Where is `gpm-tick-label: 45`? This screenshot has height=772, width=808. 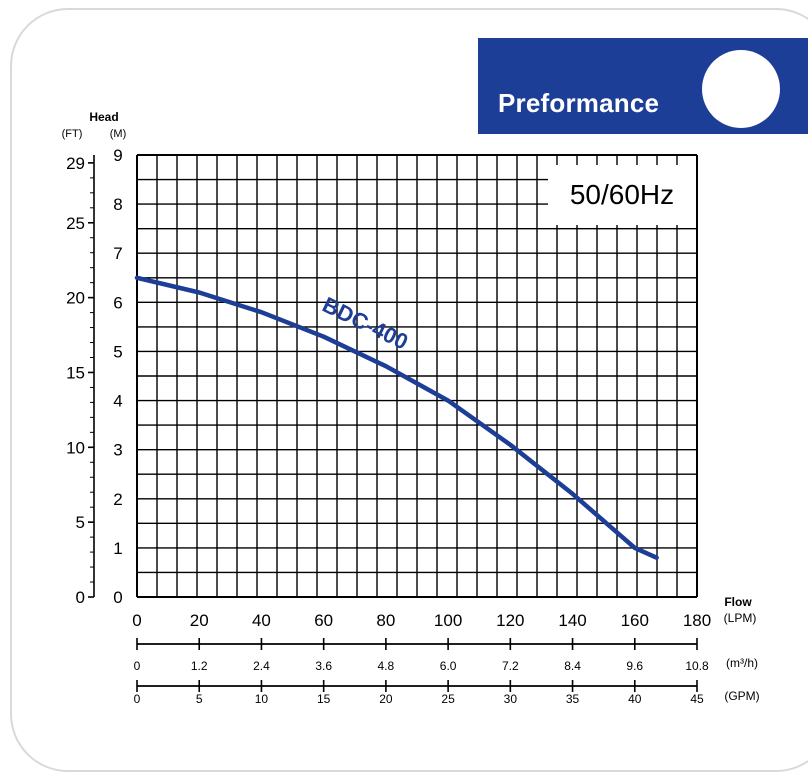
gpm-tick-label: 45 is located at coordinates (697, 699).